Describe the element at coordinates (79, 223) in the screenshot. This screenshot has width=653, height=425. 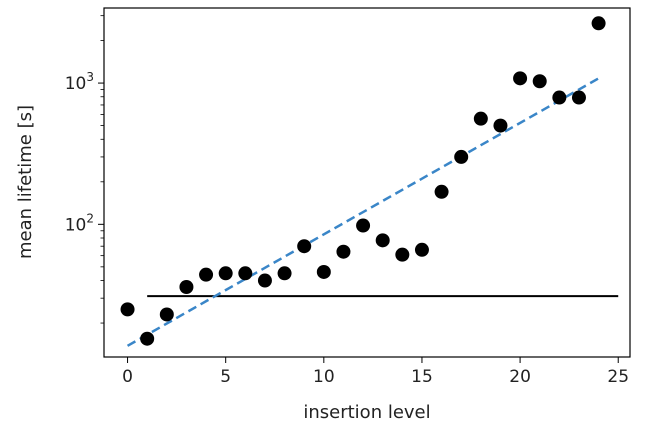
I see `y-tick-label: 10²` at that location.